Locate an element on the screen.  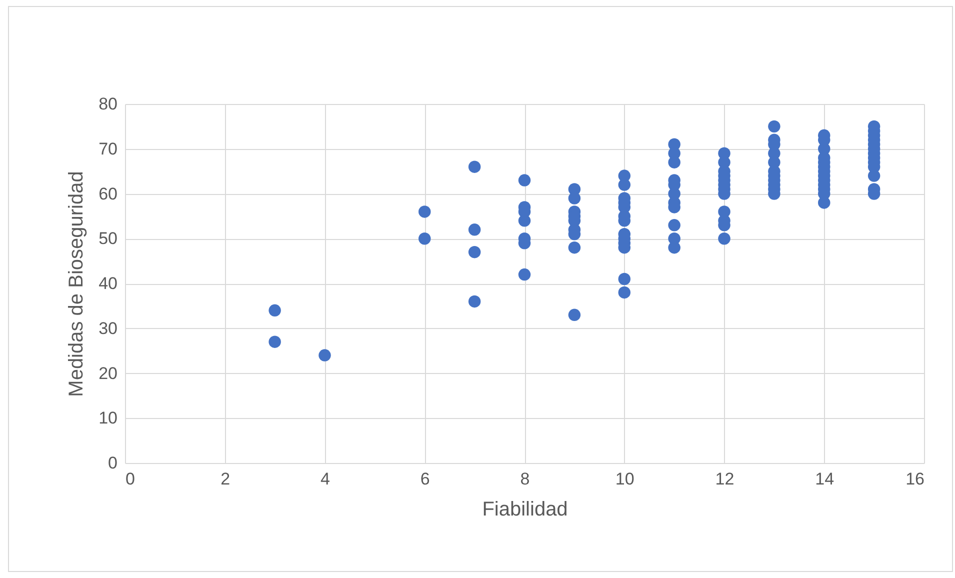
x-tick-label: 2 is located at coordinates (225, 479).